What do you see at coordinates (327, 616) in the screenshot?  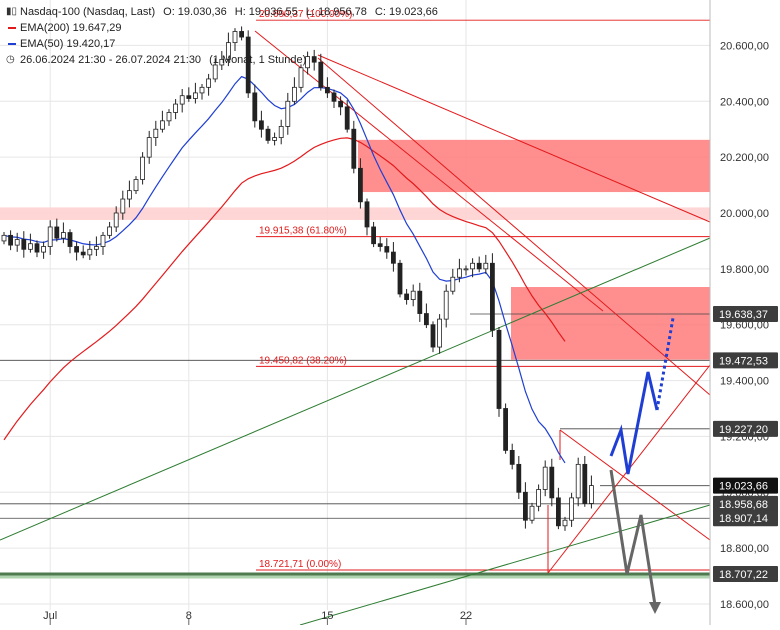 I see `x-tick-label: 15` at bounding box center [327, 616].